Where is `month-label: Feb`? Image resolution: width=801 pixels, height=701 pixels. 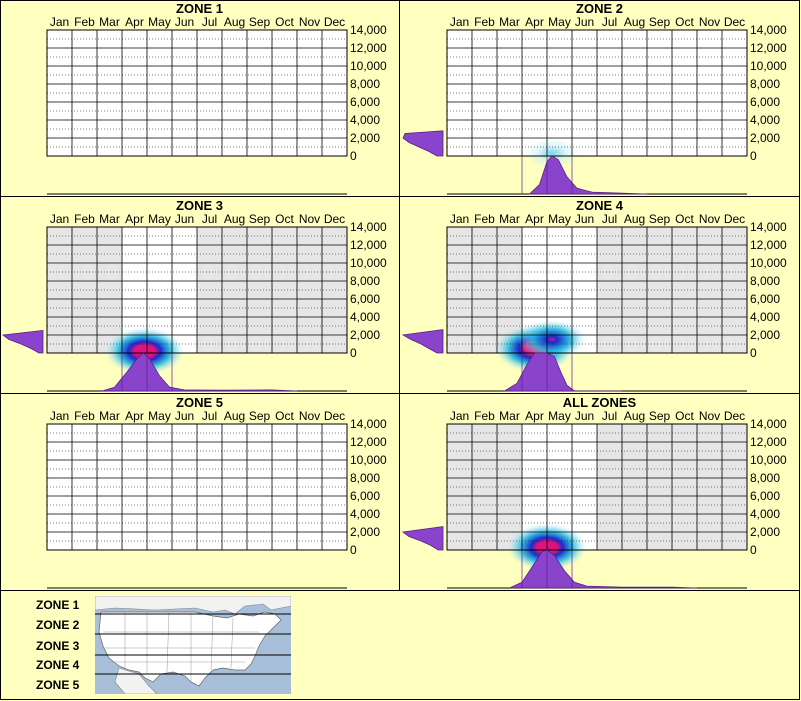 month-label: Feb is located at coordinates (484, 416).